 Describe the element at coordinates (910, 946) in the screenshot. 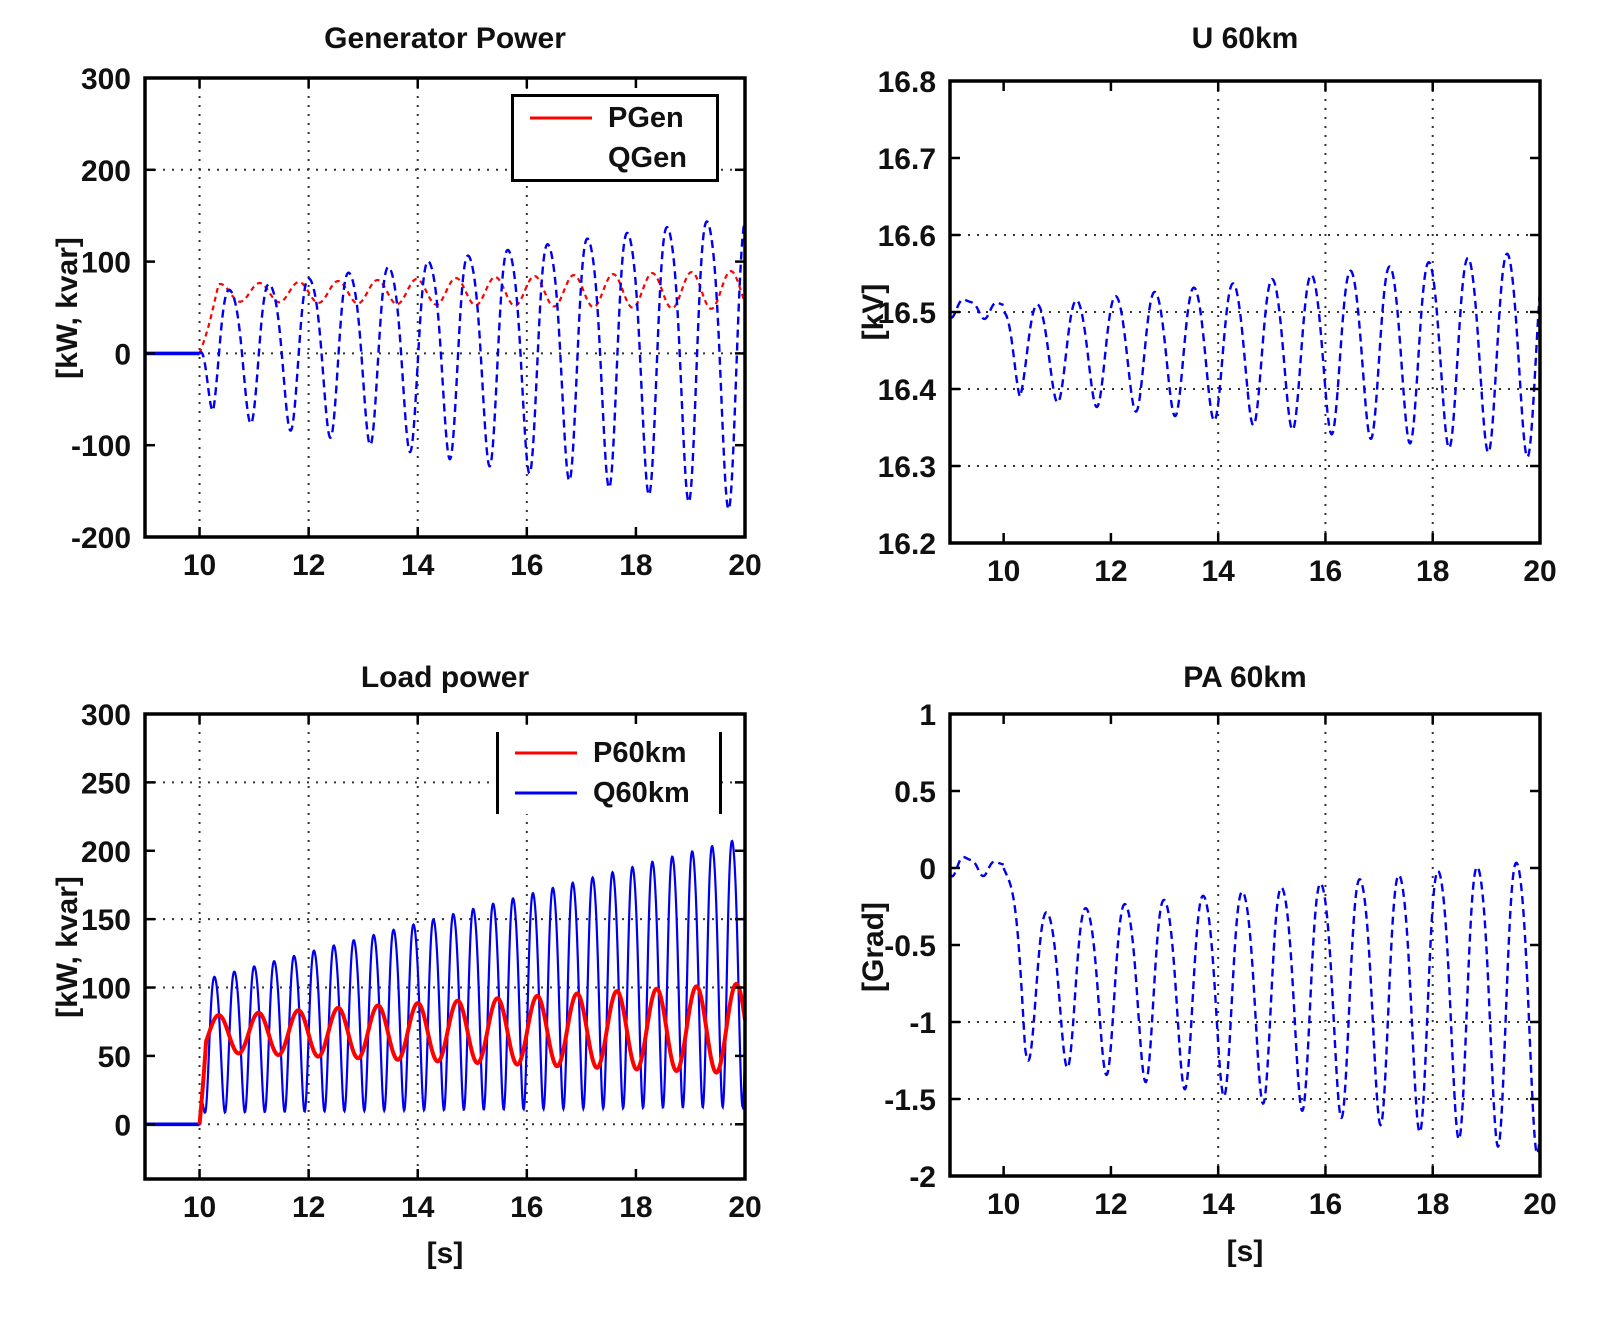

I see `y-tick-label: -0.5` at that location.